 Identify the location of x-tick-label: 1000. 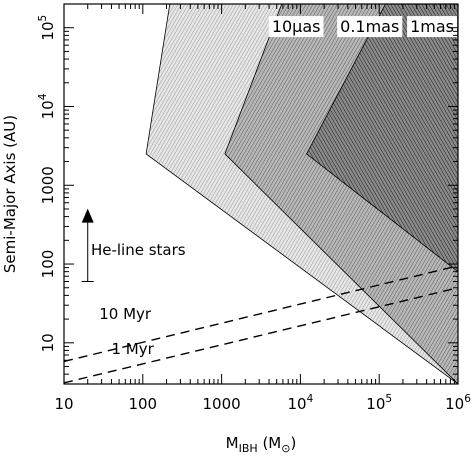
(222, 404).